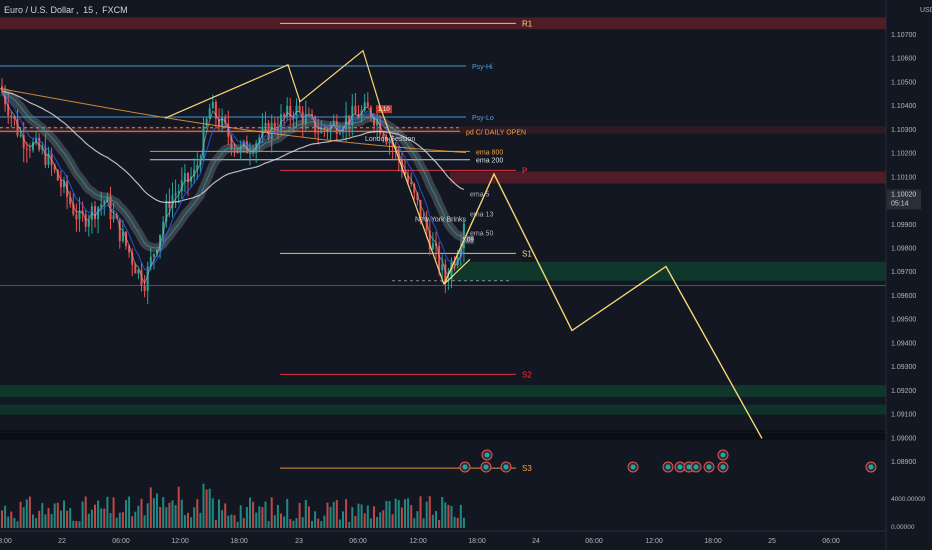  Describe the element at coordinates (272, 84) in the screenshot. I see `wave-line` at that location.